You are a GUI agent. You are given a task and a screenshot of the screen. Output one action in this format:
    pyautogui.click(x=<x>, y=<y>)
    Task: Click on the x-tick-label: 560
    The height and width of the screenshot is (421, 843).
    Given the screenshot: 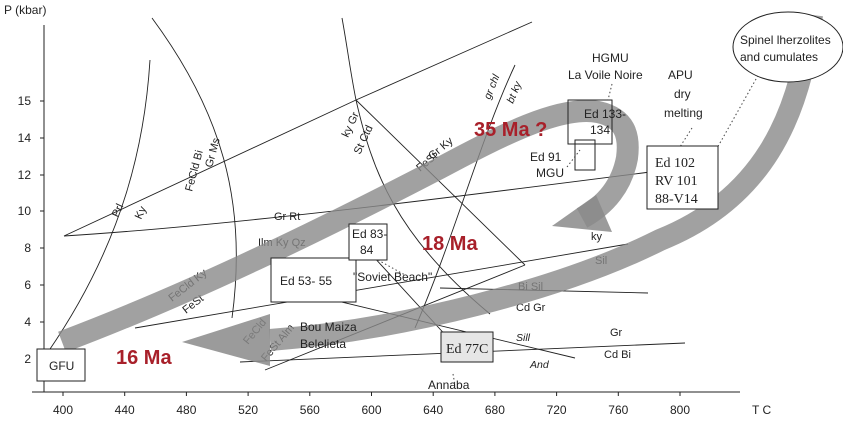 What is the action you would take?
    pyautogui.click(x=310, y=410)
    